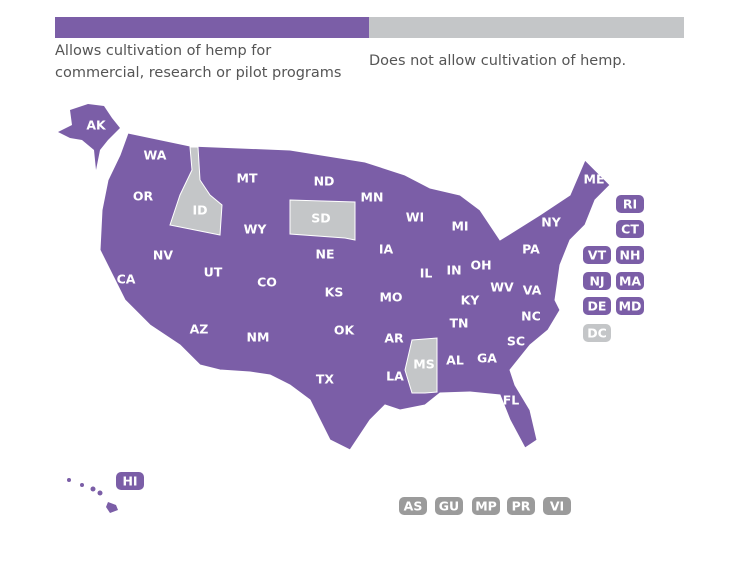 The image size is (737, 584). I want to click on state-label: DC, so click(597, 333).